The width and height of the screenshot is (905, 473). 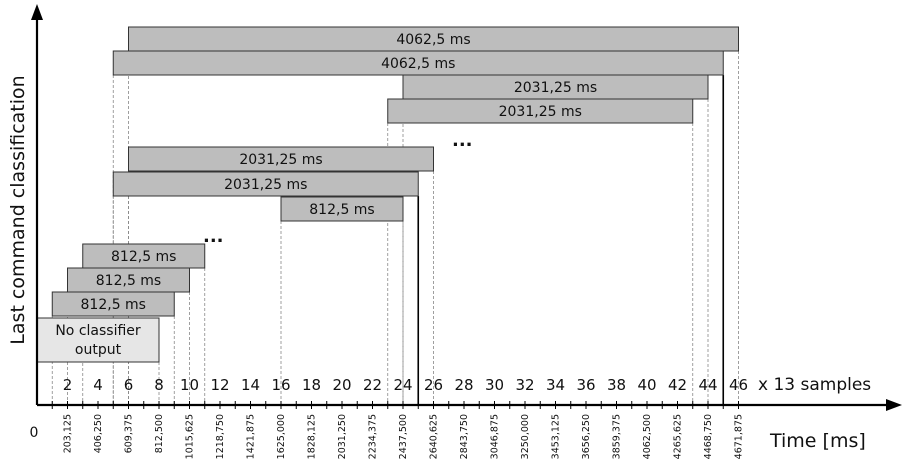 I want to click on time-tick-label: 4265,625, so click(x=678, y=436).